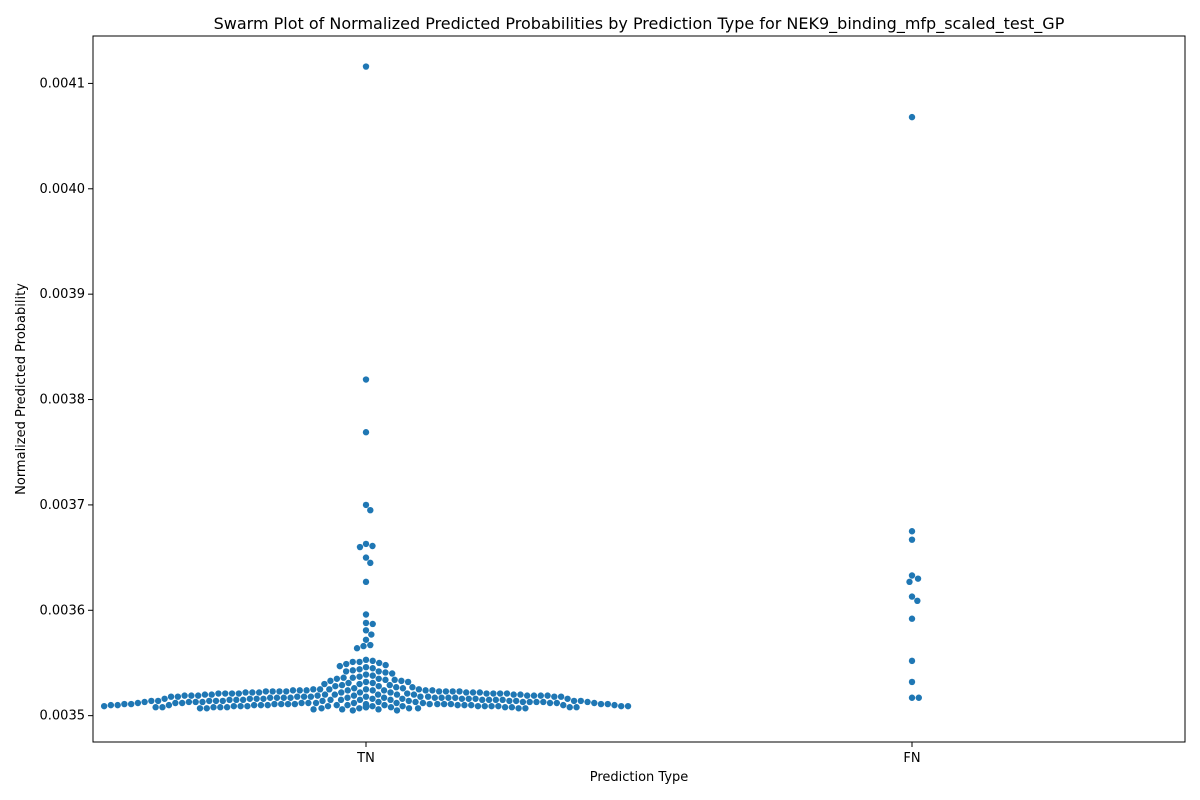 This screenshot has width=1200, height=800. I want to click on y-tick-label: 0.0039, so click(63, 294).